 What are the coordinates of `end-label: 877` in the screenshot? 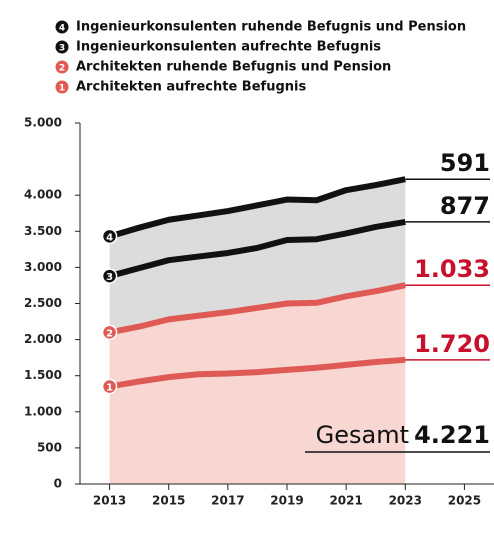 It's located at (465, 206).